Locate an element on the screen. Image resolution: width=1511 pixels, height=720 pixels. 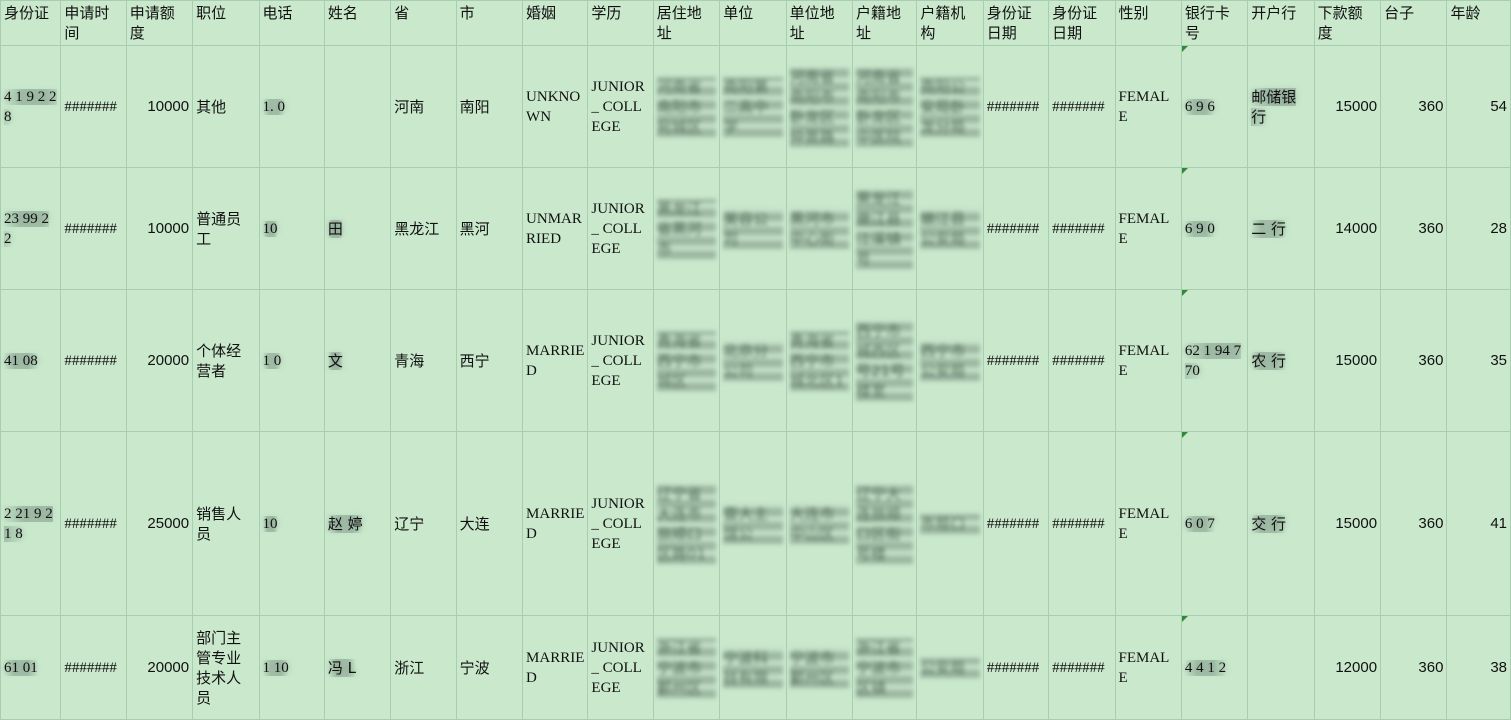
cell-employer: 美容公司 is located at coordinates (753, 228).